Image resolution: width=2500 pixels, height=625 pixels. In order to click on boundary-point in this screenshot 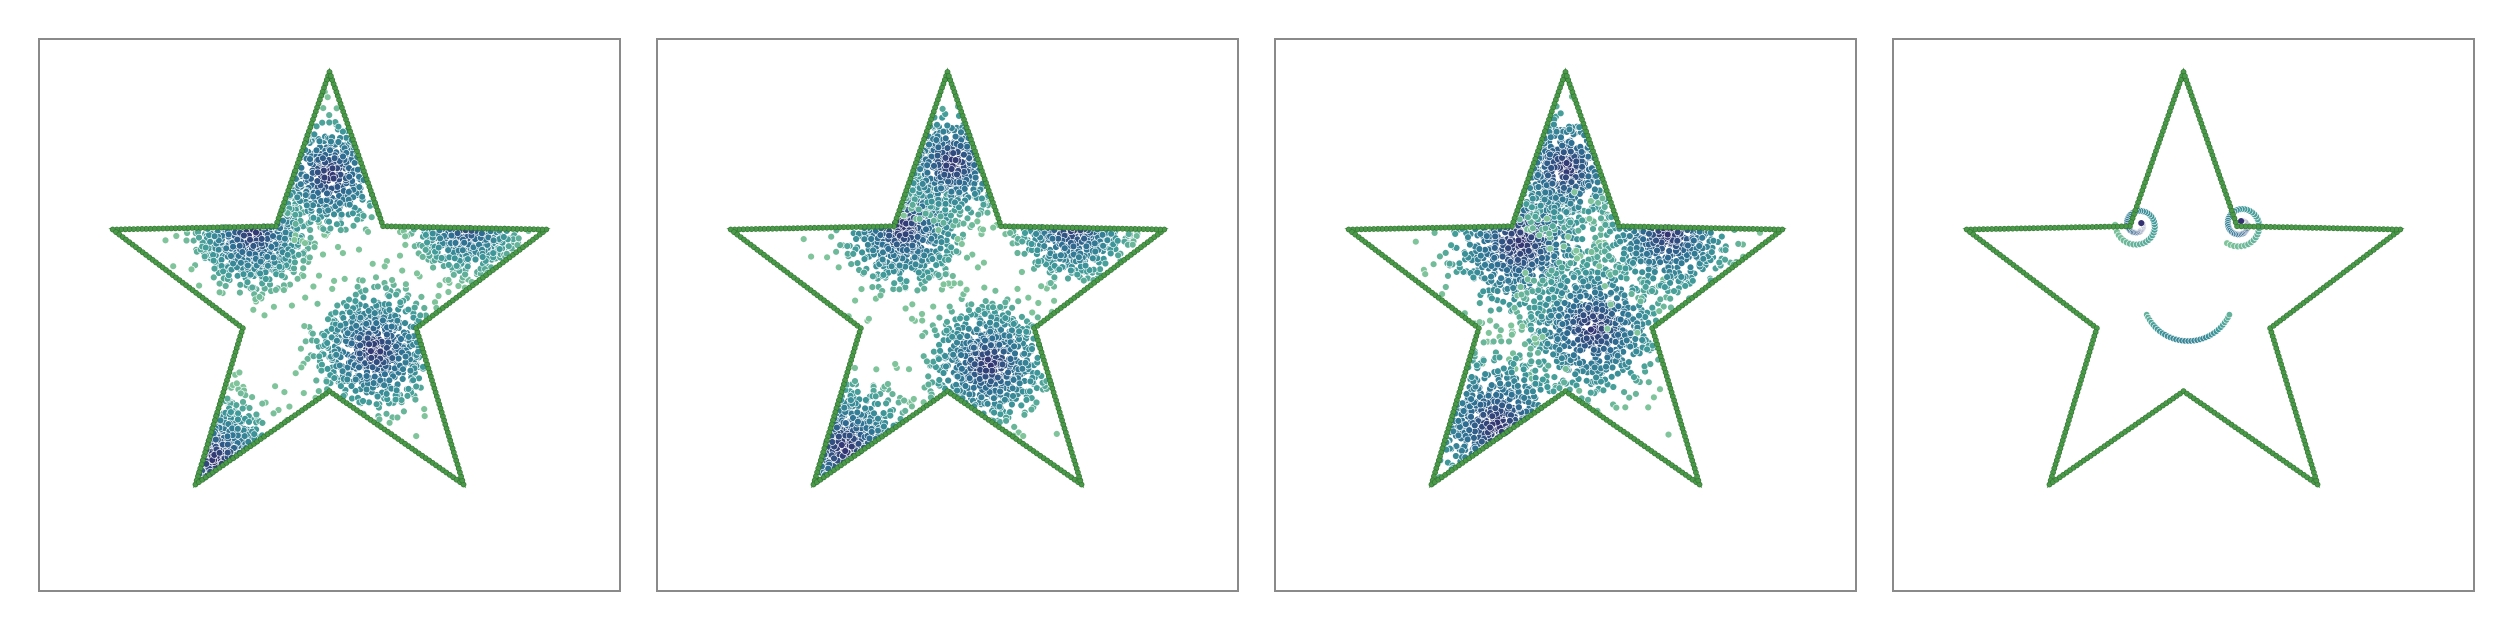, I will do `click(330, 76)`.